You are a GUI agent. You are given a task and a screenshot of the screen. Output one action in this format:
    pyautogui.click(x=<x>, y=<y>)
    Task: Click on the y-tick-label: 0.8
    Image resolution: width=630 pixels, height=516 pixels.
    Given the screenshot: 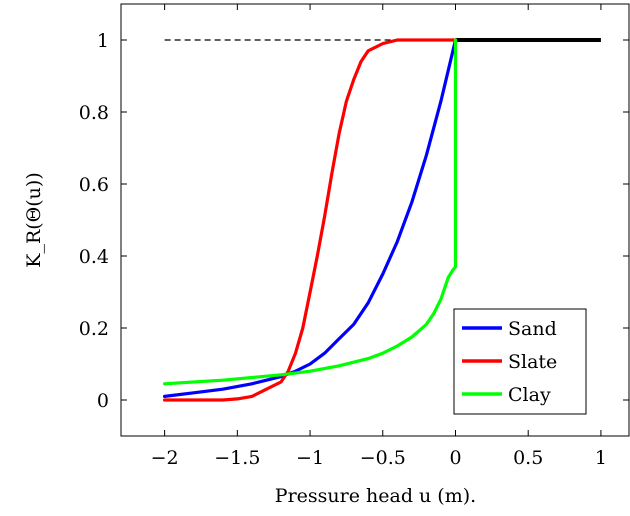 What is the action you would take?
    pyautogui.click(x=94, y=113)
    